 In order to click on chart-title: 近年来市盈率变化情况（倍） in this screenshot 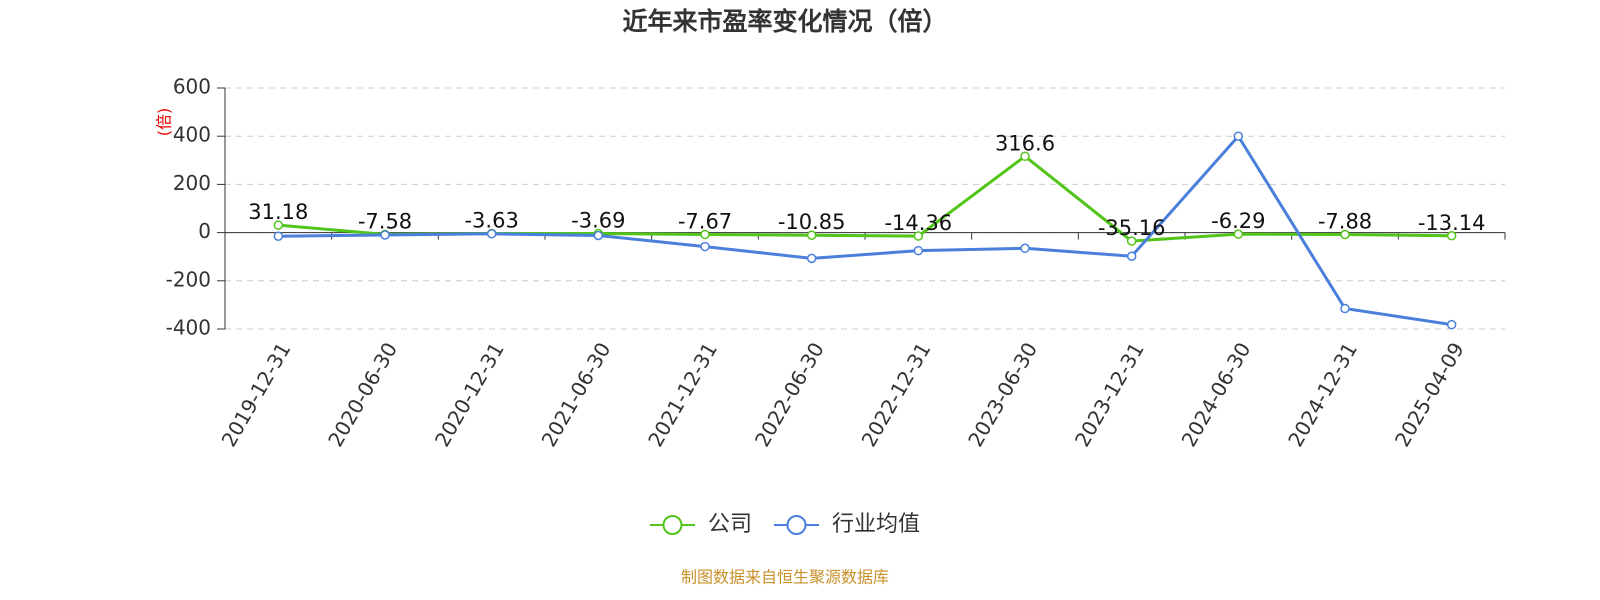, I will do `click(784, 21)`.